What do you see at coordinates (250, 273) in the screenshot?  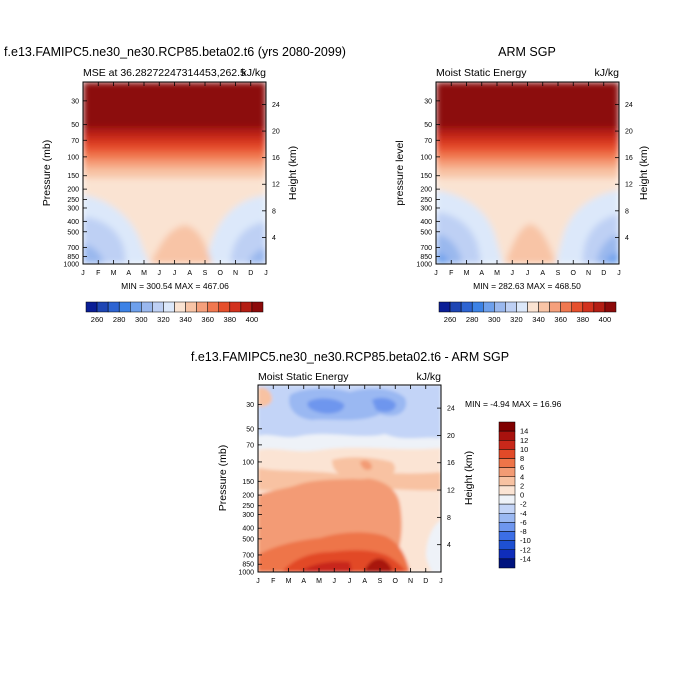 I see `x-tick-label: D` at bounding box center [250, 273].